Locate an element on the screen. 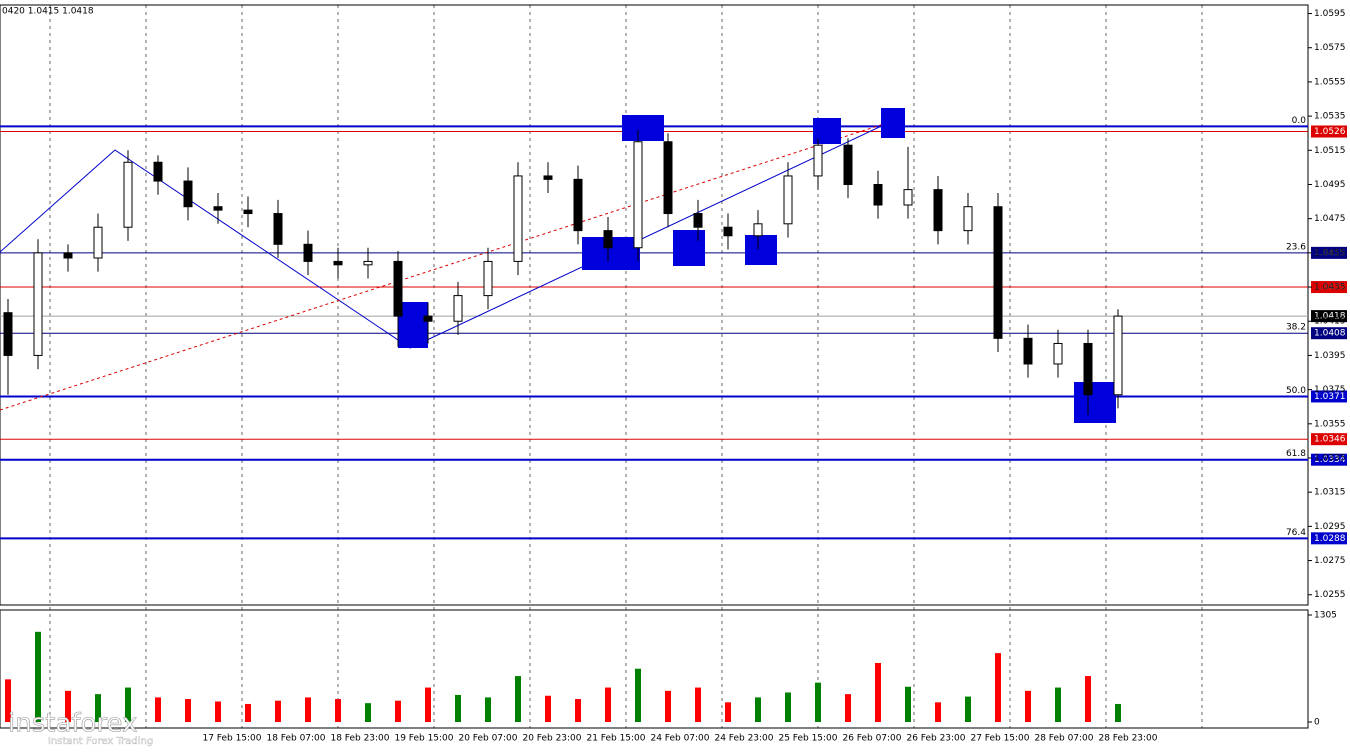  fib-label: 0.0 is located at coordinates (1299, 121).